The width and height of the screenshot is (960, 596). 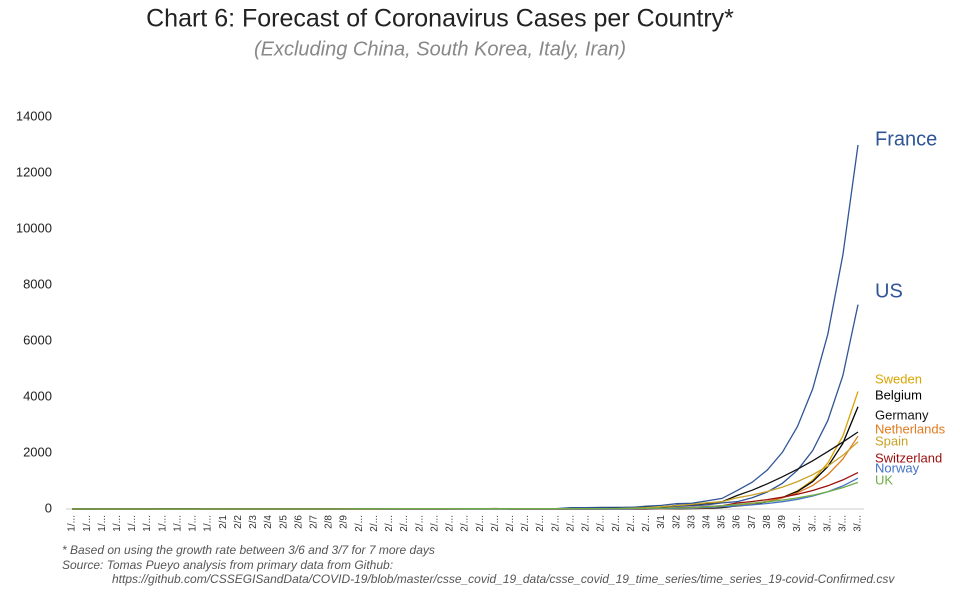 I want to click on legend-label: Spain, so click(x=891, y=440).